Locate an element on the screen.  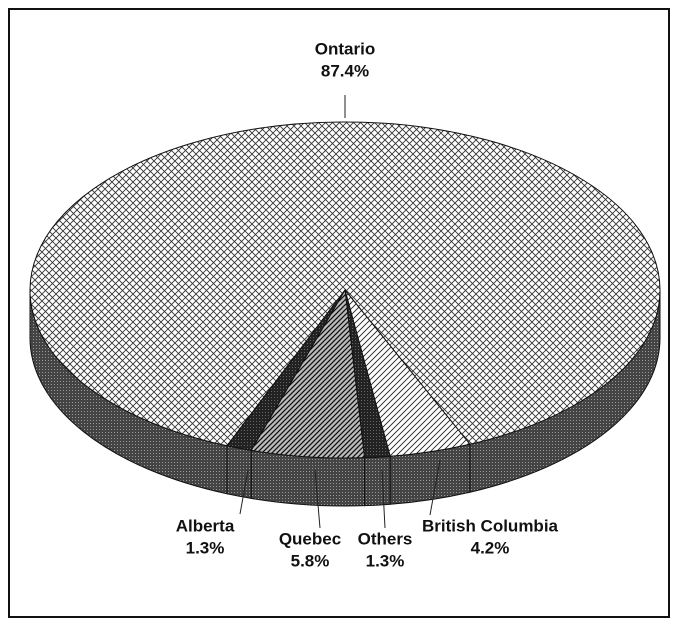
slice-label: Ontario is located at coordinates (345, 48).